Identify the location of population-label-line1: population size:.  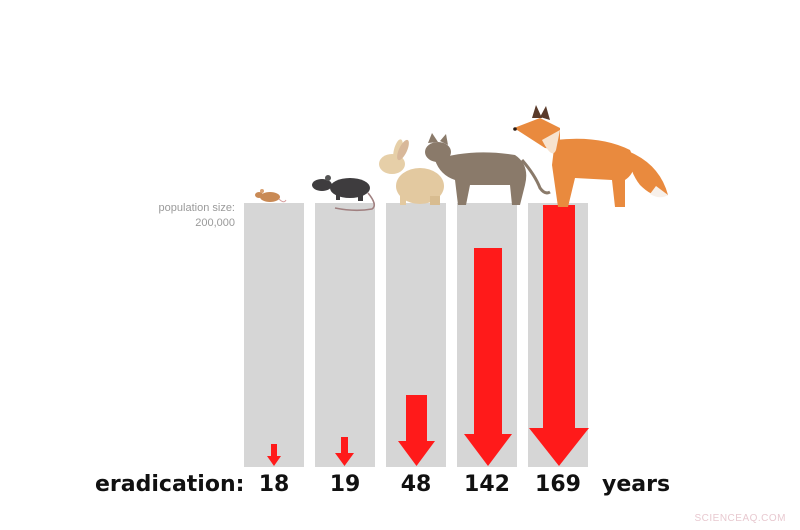
(196, 208).